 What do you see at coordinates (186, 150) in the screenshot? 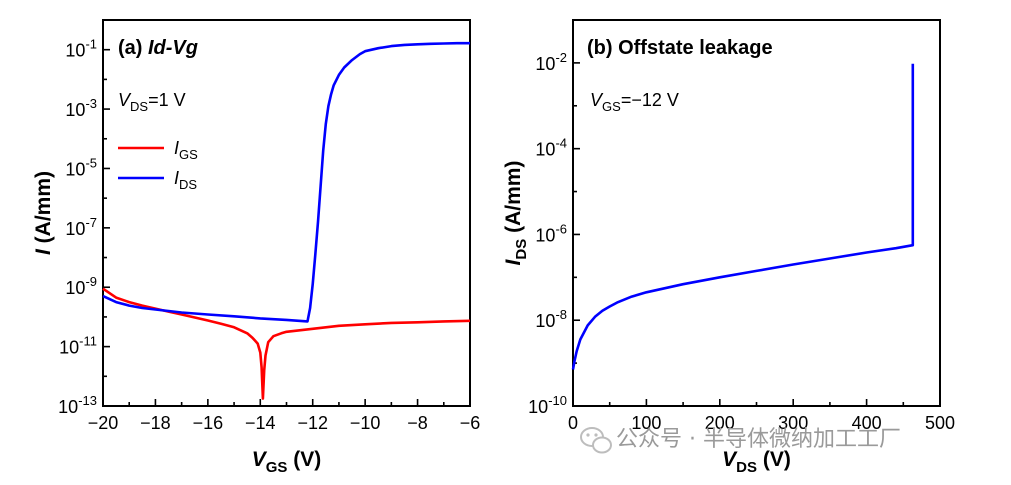
I see `legend-label: IGS` at bounding box center [186, 150].